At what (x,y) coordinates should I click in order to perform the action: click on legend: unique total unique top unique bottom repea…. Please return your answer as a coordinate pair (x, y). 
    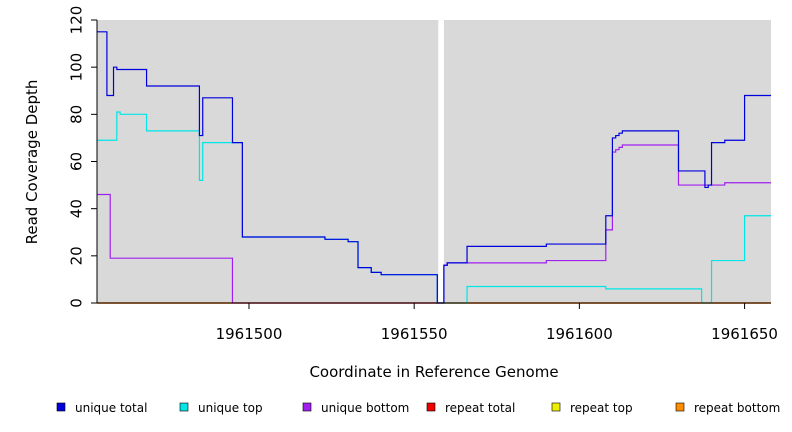
    Looking at the image, I should click on (418, 408).